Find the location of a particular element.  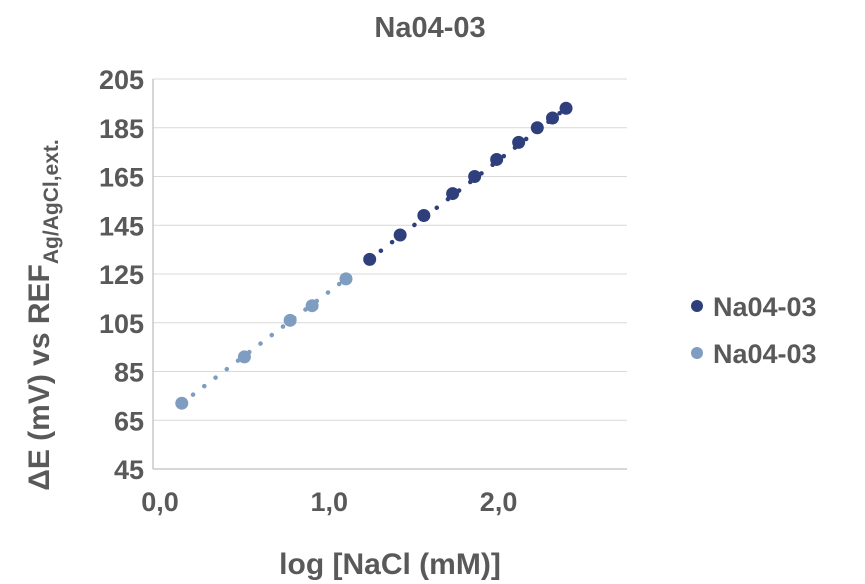

x-axis-ticks: 0,0 1,0 2,0 is located at coordinates (329, 502).